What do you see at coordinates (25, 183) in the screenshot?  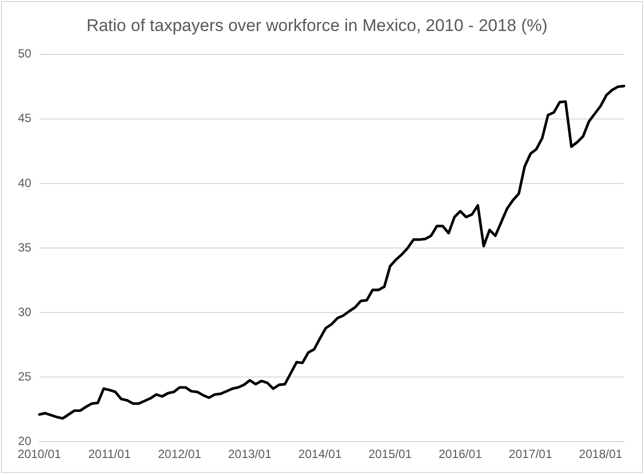 I see `y-tick-label: 40` at bounding box center [25, 183].